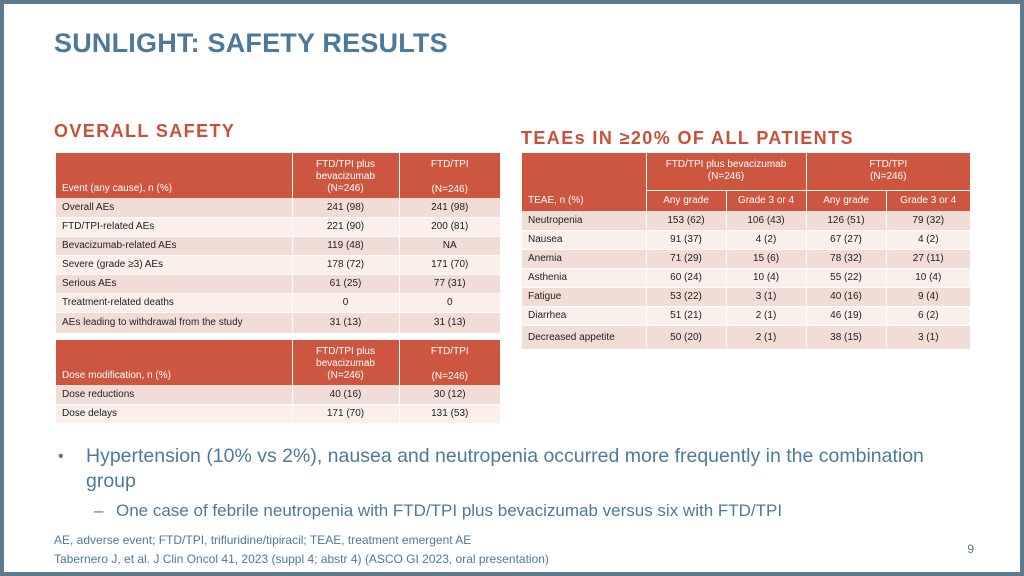 This screenshot has height=576, width=1024. Describe the element at coordinates (99, 510) in the screenshot. I see `dash-icon: –` at that location.